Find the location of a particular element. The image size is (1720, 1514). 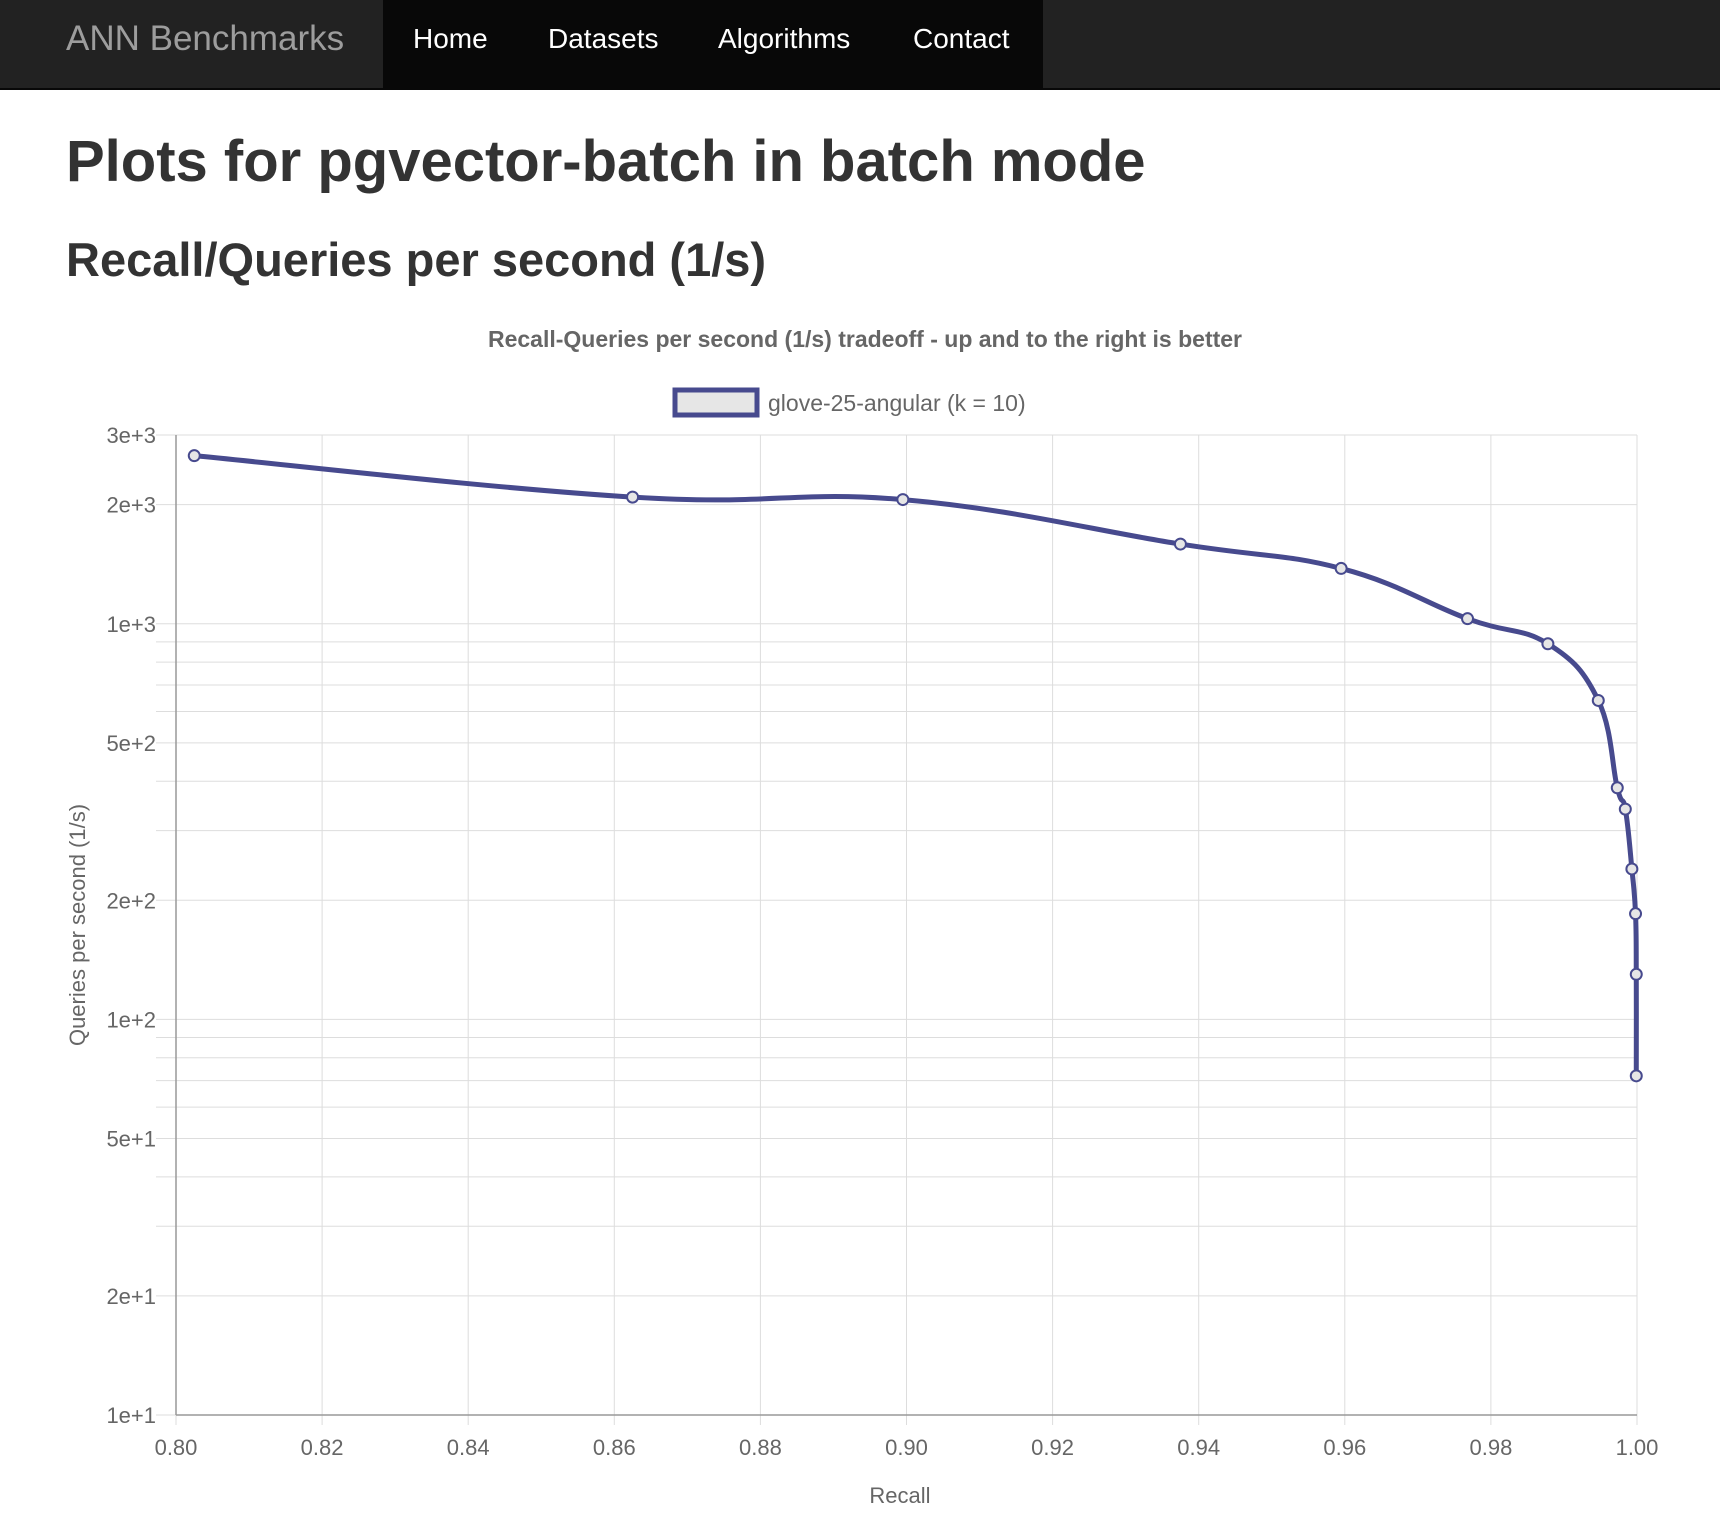

legend: glove-25-angular (k = 10) is located at coordinates (849, 402).